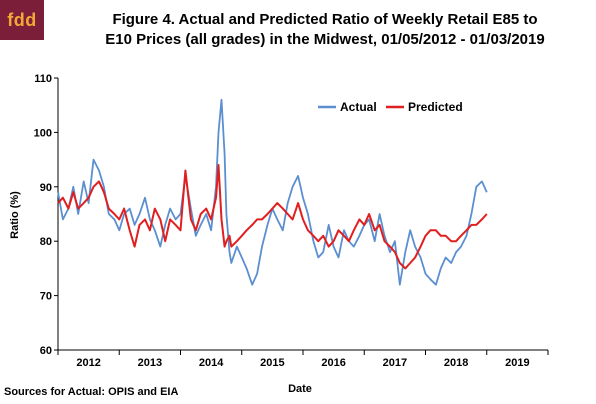 This screenshot has height=404, width=596. I want to click on x-tick-label: 2012, so click(88, 363).